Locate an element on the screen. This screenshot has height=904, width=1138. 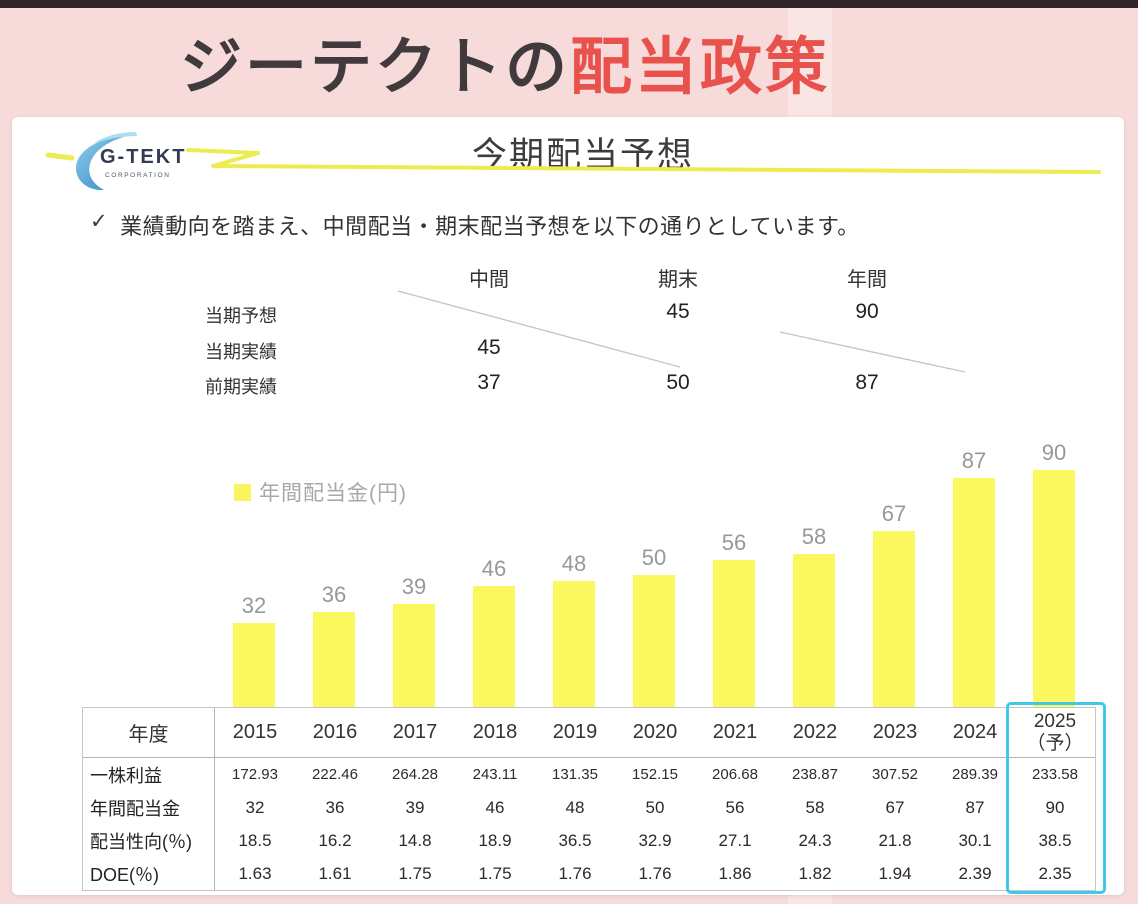
year-corner-header: 年度 is located at coordinates (149, 733).